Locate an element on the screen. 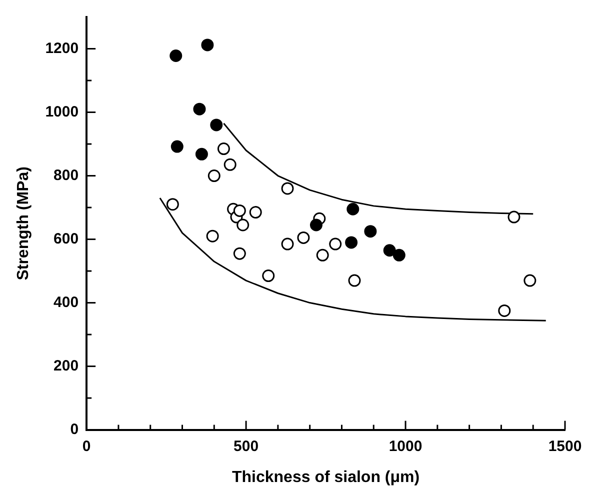 The width and height of the screenshot is (610, 496). x-tick-label: 500 is located at coordinates (246, 446).